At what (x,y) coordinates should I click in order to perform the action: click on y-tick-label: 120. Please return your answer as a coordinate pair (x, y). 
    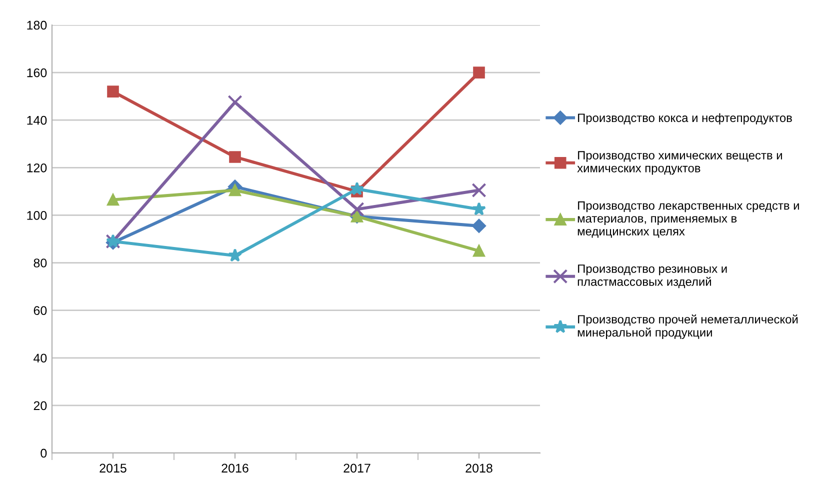
    Looking at the image, I should click on (37, 167).